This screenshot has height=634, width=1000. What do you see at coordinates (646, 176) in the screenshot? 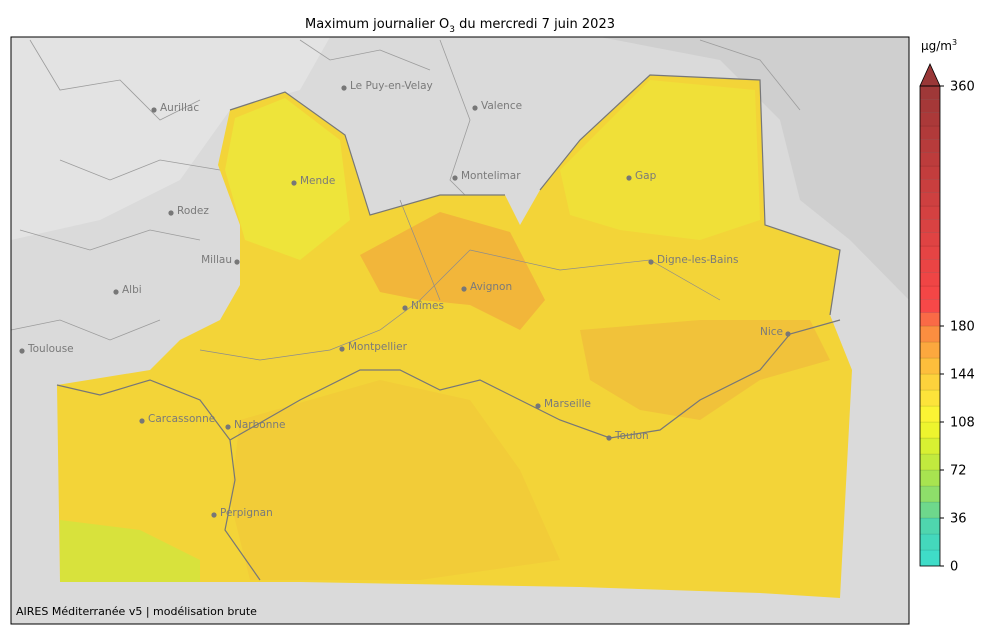
I see `city-label: Gap` at bounding box center [646, 176].